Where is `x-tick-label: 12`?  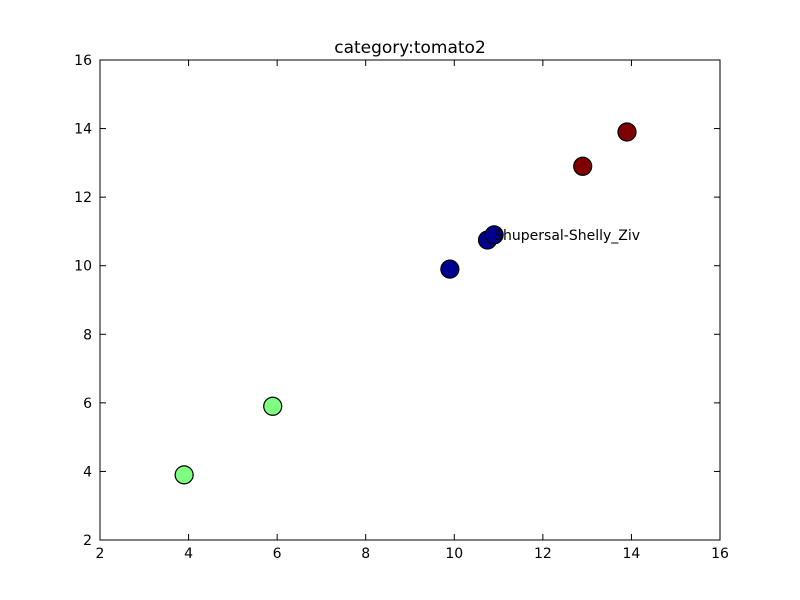
x-tick-label: 12 is located at coordinates (543, 554).